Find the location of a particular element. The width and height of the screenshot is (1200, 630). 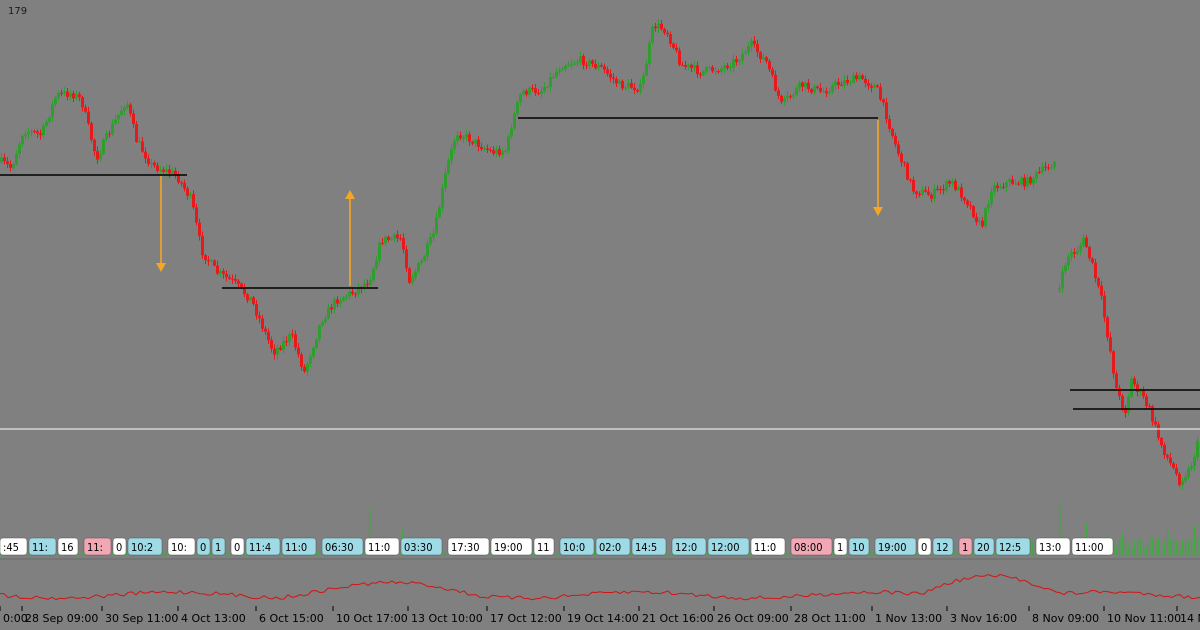

x-tick-label-7: 13 Oct 10:00 is located at coordinates (447, 618).